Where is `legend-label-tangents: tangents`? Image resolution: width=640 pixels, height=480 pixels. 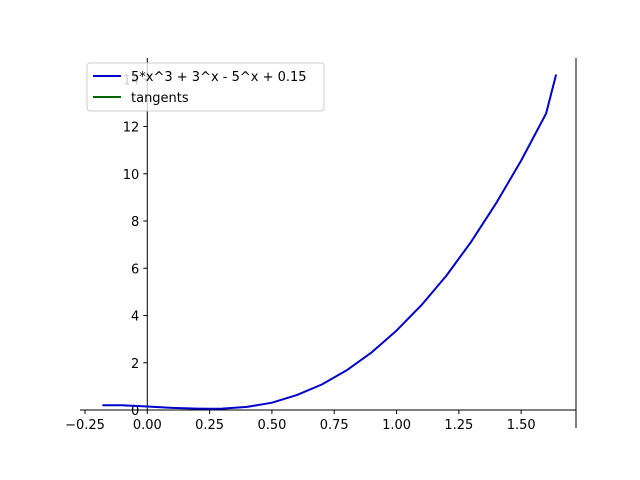 legend-label-tangents: tangents is located at coordinates (160, 98).